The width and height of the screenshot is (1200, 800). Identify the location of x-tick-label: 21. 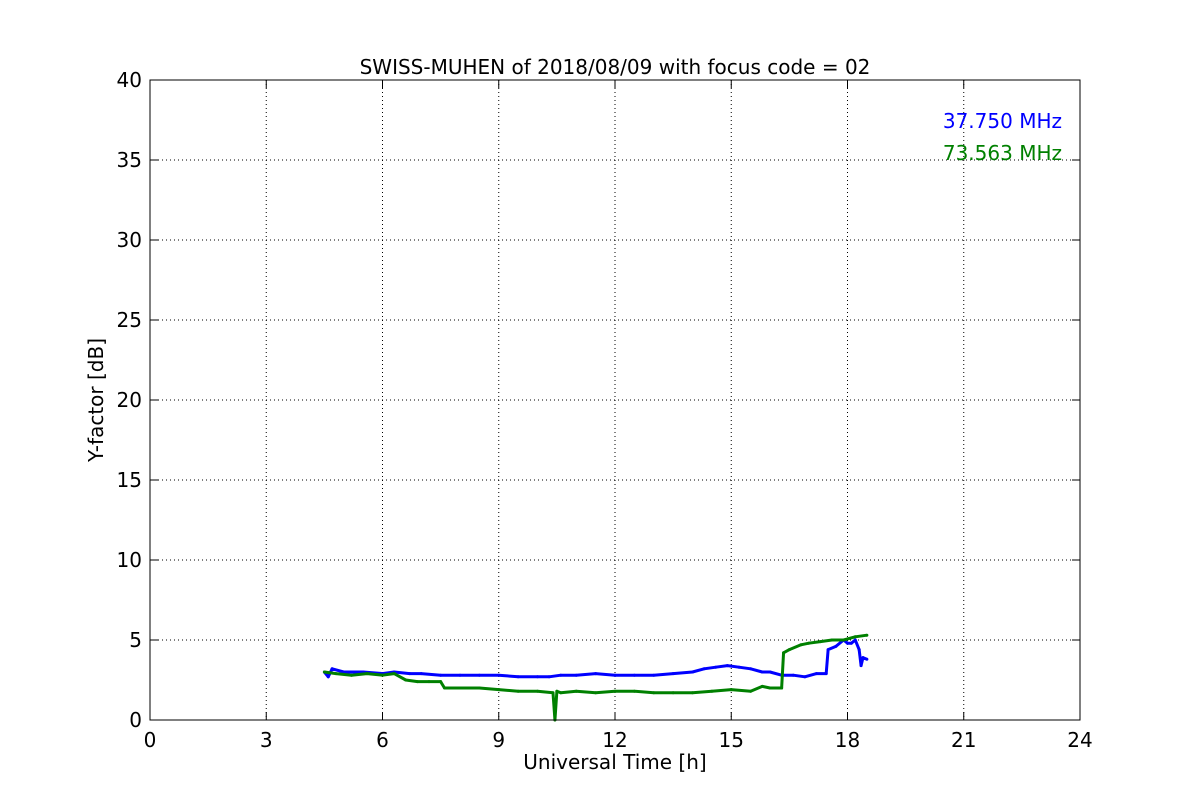
(963, 740).